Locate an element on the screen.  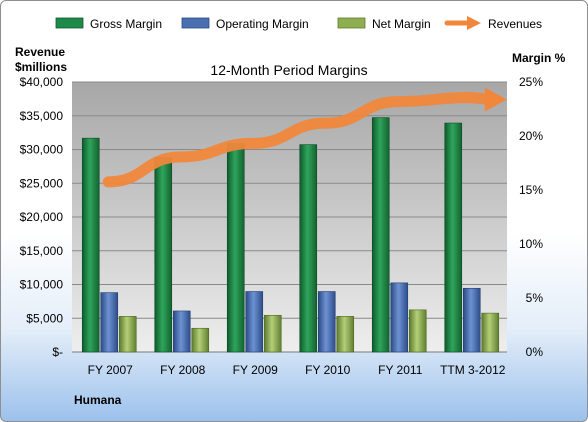
legend-swatch-revenues-arrowhead is located at coordinates (474, 23).